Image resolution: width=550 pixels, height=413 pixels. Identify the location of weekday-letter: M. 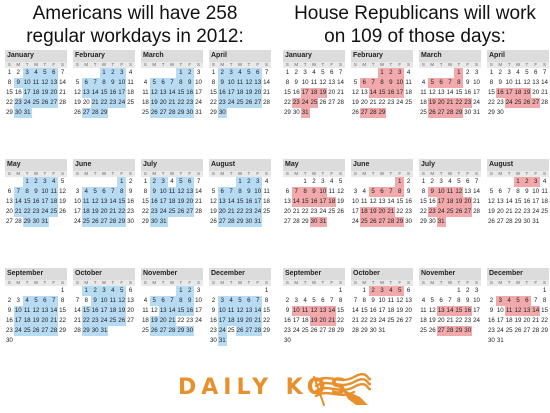
(500, 282).